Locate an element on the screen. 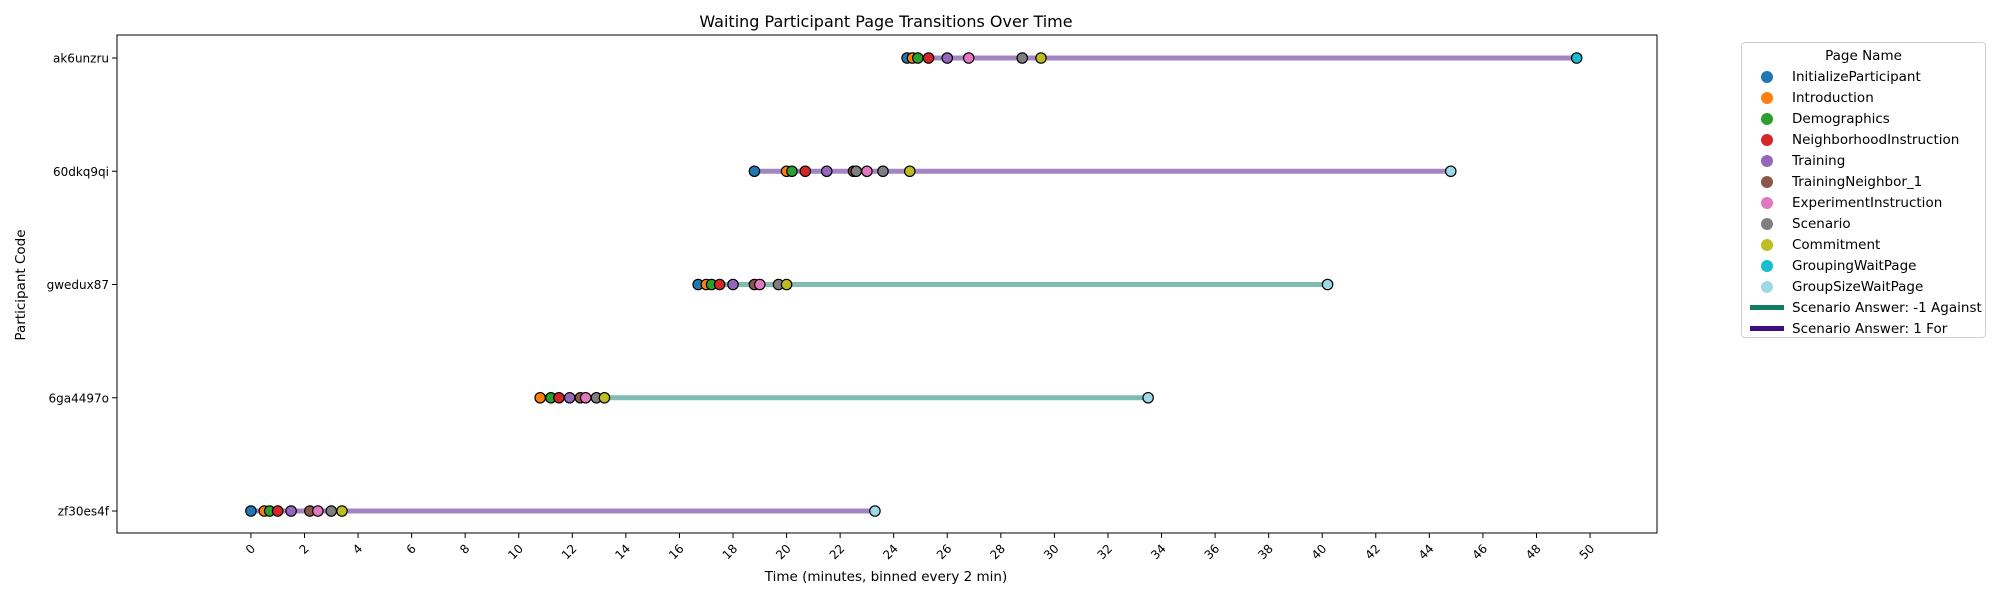 The height and width of the screenshot is (600, 2000). y-axis-label: Participant Code is located at coordinates (21, 284).